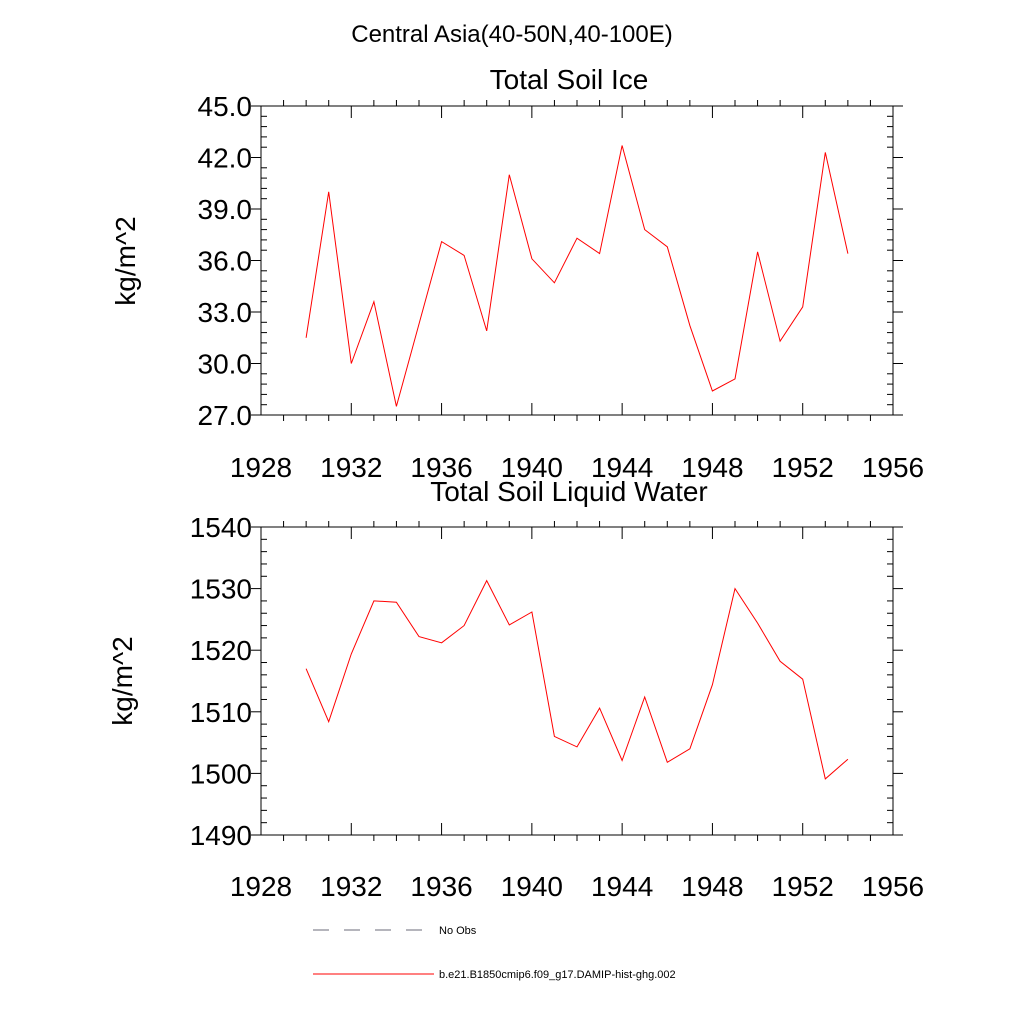 The image size is (1024, 1024). Describe the element at coordinates (221, 773) in the screenshot. I see `y-tick-label: 1500` at that location.